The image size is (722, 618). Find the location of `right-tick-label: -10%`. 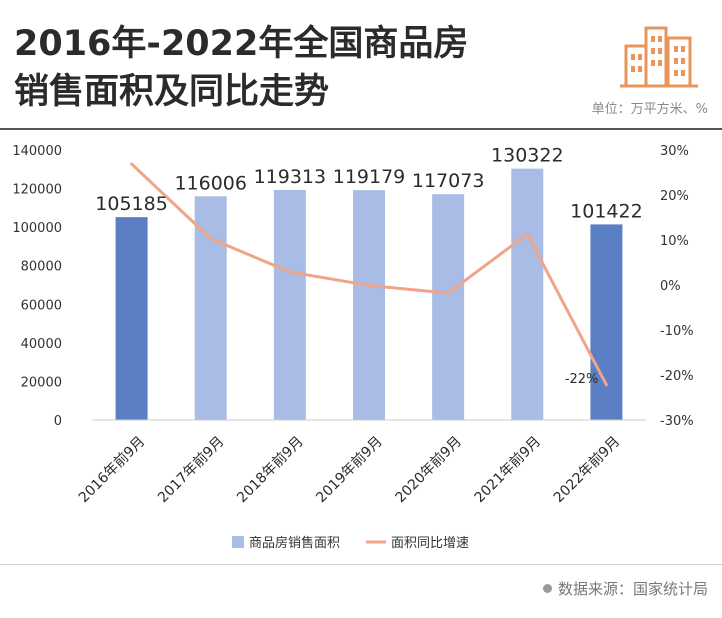

right-tick-label: -10% is located at coordinates (677, 331).